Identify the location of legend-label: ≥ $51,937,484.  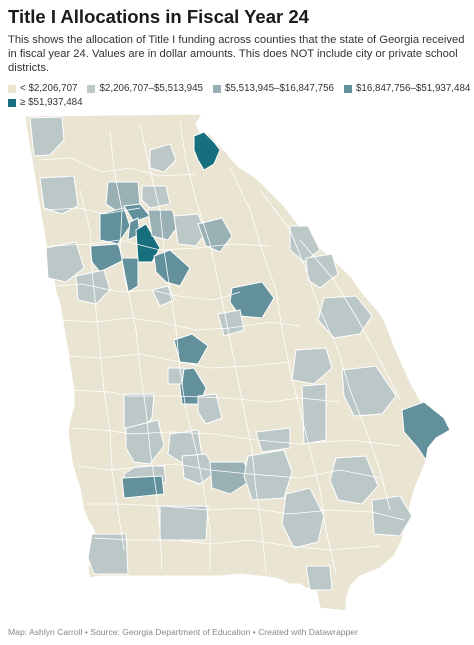
(51, 102).